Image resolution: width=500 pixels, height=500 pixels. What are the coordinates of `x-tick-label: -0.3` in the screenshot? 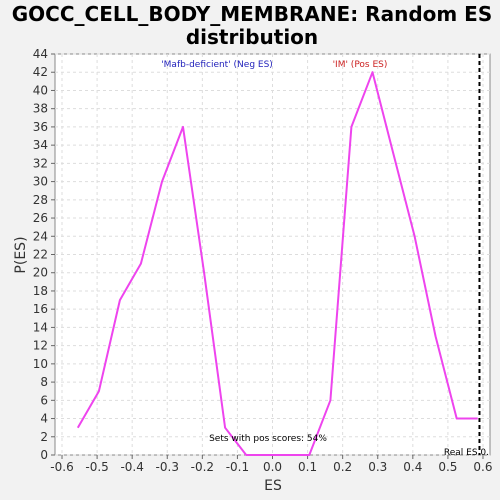 It's located at (167, 467).